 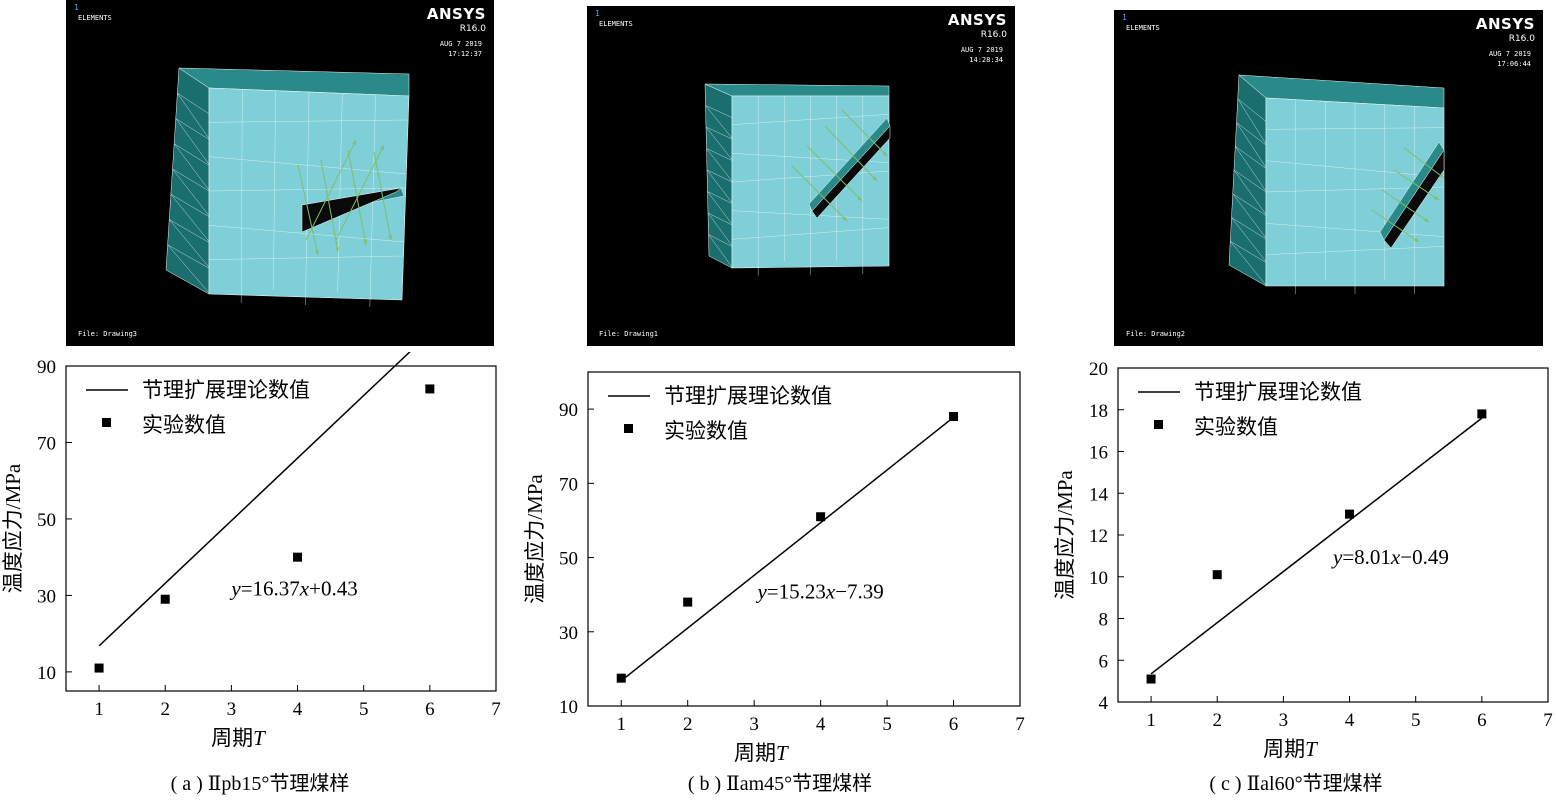 What do you see at coordinates (1104, 620) in the screenshot?
I see `y-tick-label: 8` at bounding box center [1104, 620].